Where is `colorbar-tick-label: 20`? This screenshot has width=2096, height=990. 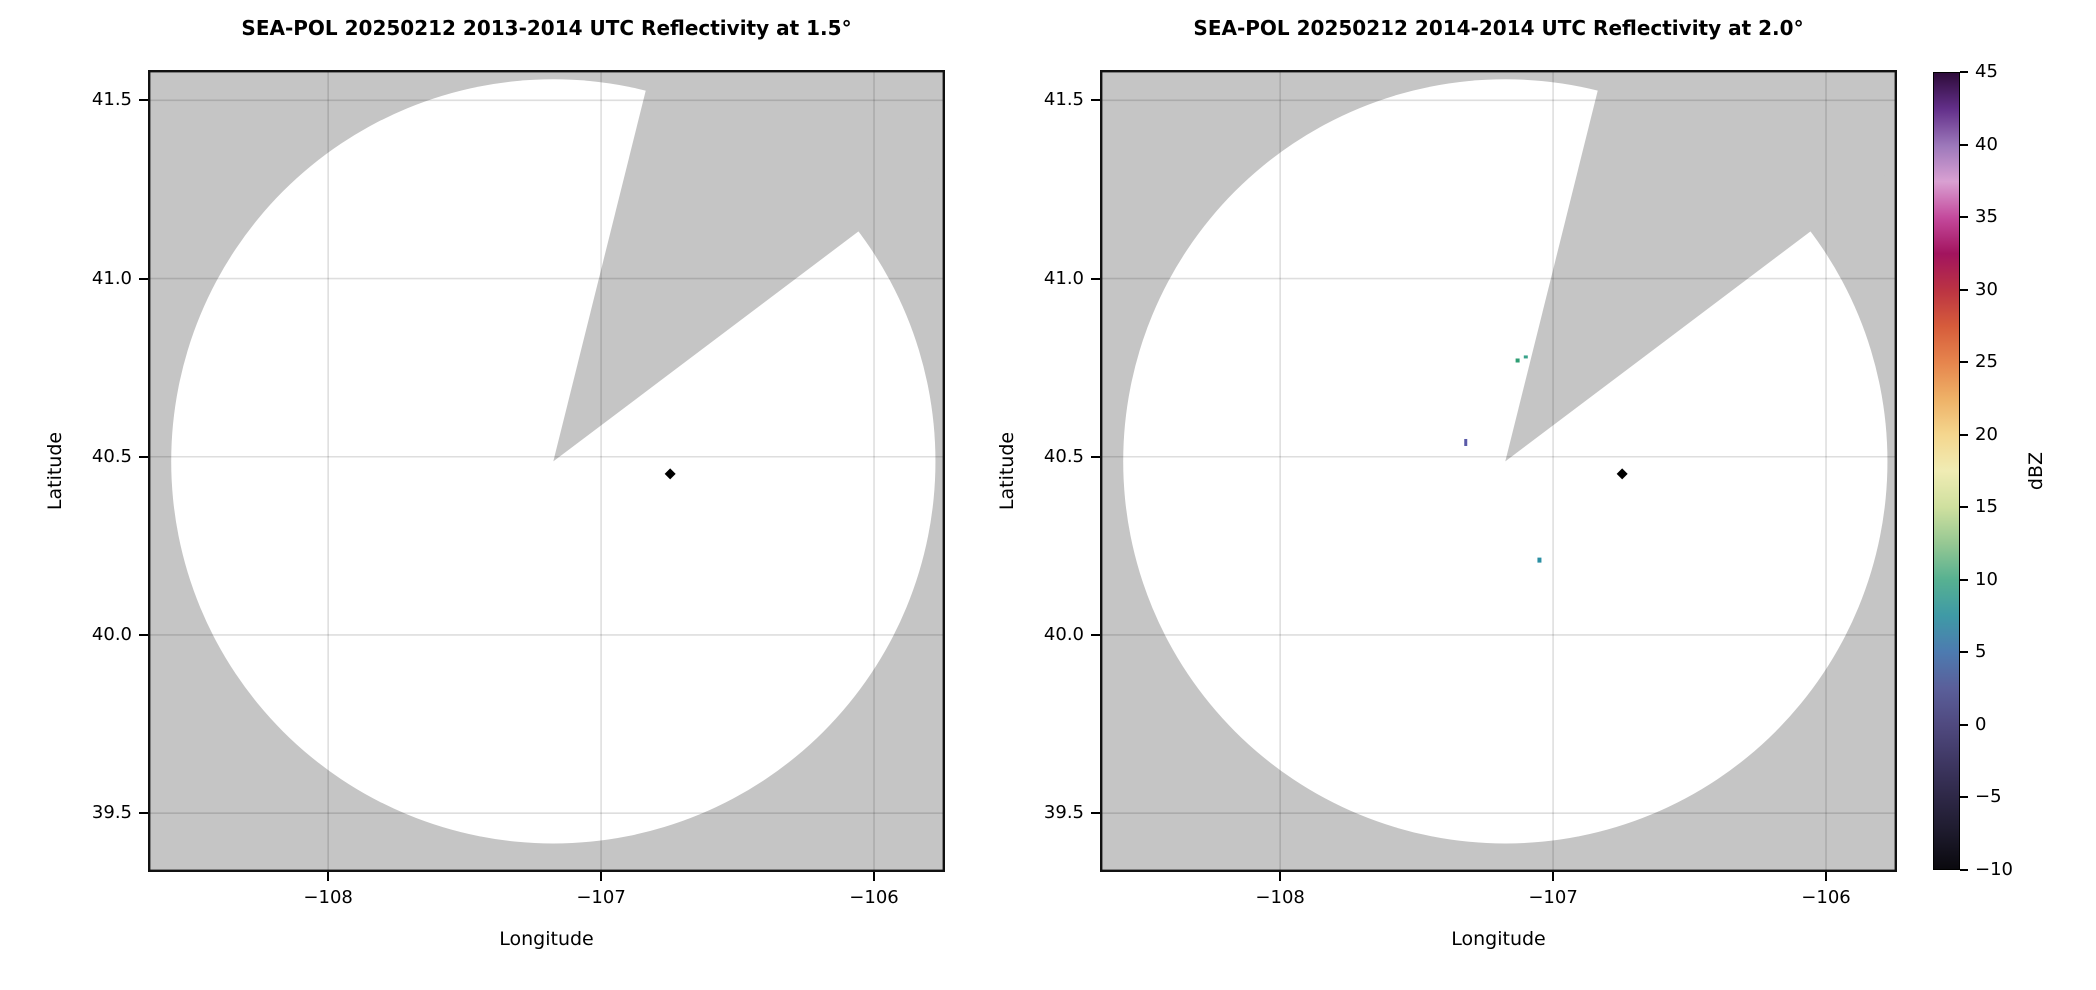 colorbar-tick-label: 20 is located at coordinates (1986, 434).